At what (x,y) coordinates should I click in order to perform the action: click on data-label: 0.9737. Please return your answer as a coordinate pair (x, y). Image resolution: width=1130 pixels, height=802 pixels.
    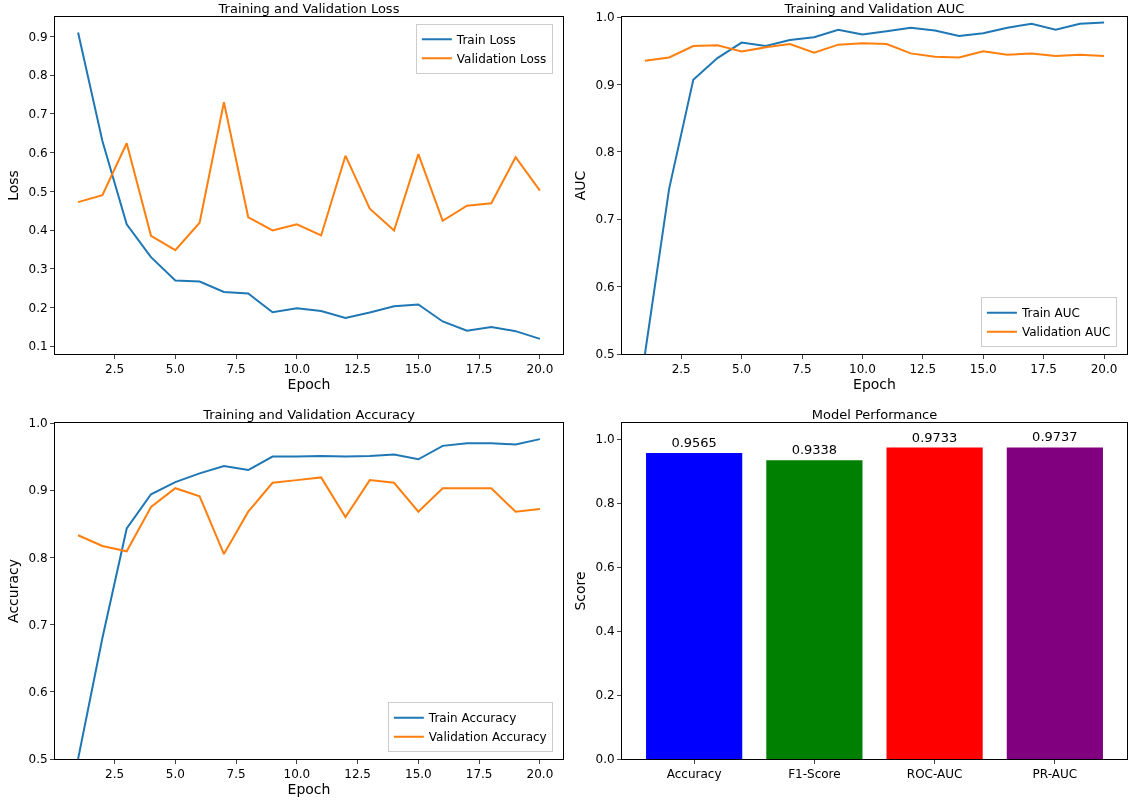
    Looking at the image, I should click on (1055, 437).